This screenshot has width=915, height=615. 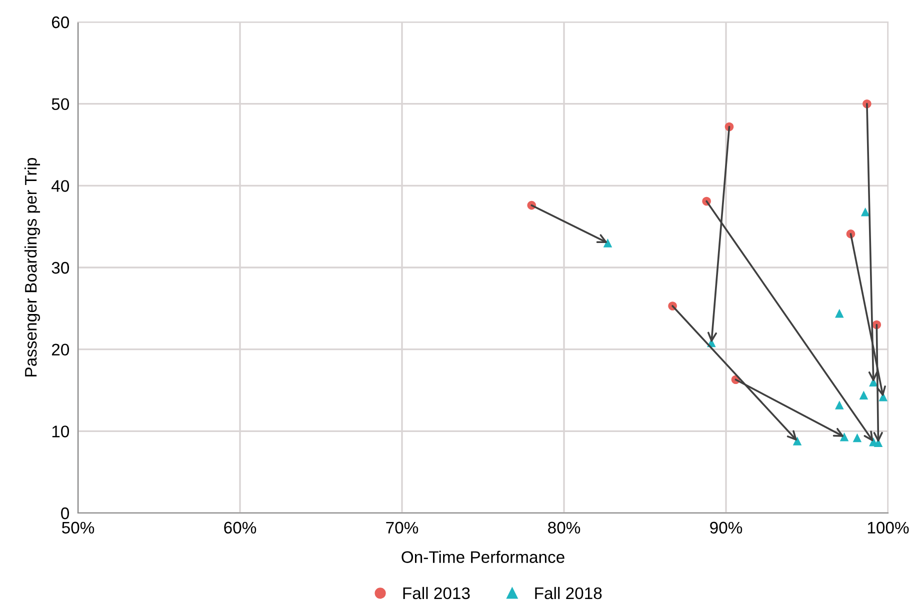 I want to click on x-tick-label: 100%, so click(x=888, y=528).